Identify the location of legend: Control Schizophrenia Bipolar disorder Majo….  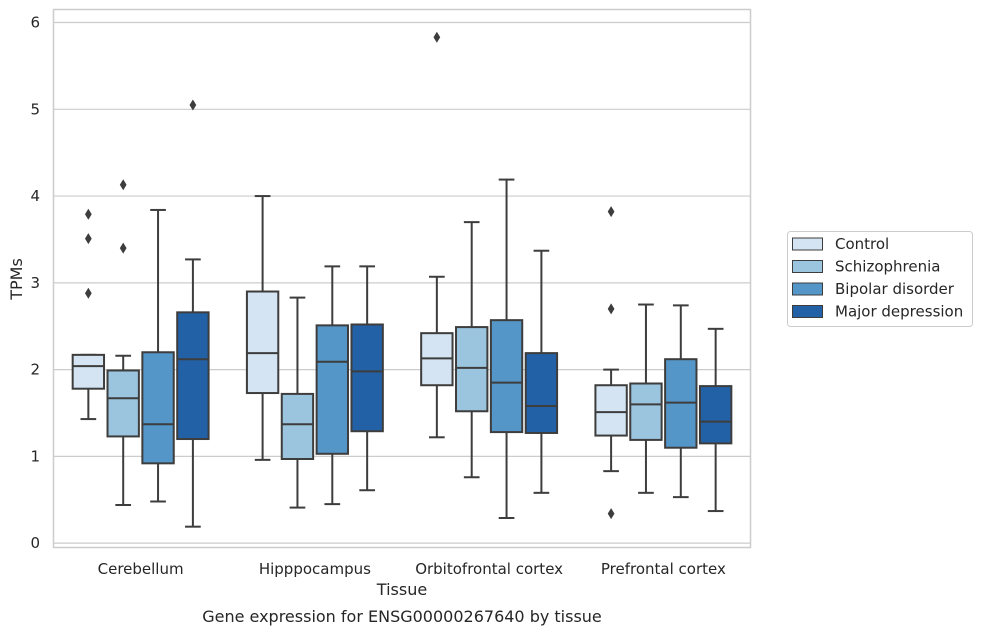
(880, 279).